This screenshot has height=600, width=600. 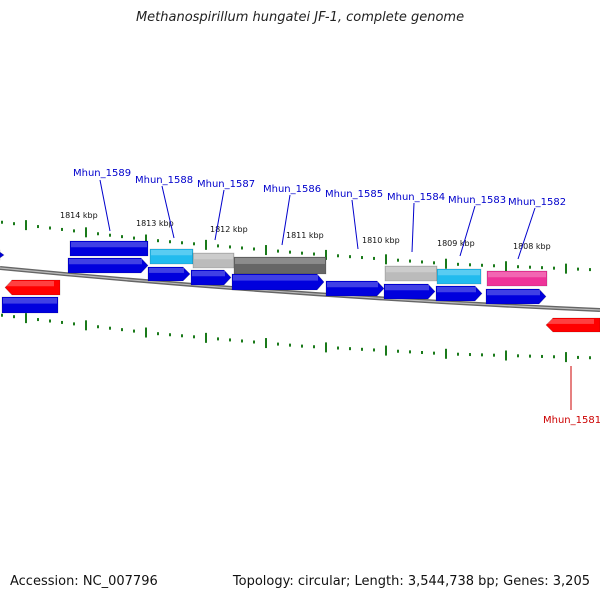 What do you see at coordinates (155, 223) in the screenshot?
I see `scale-label: 1813 kbp` at bounding box center [155, 223].